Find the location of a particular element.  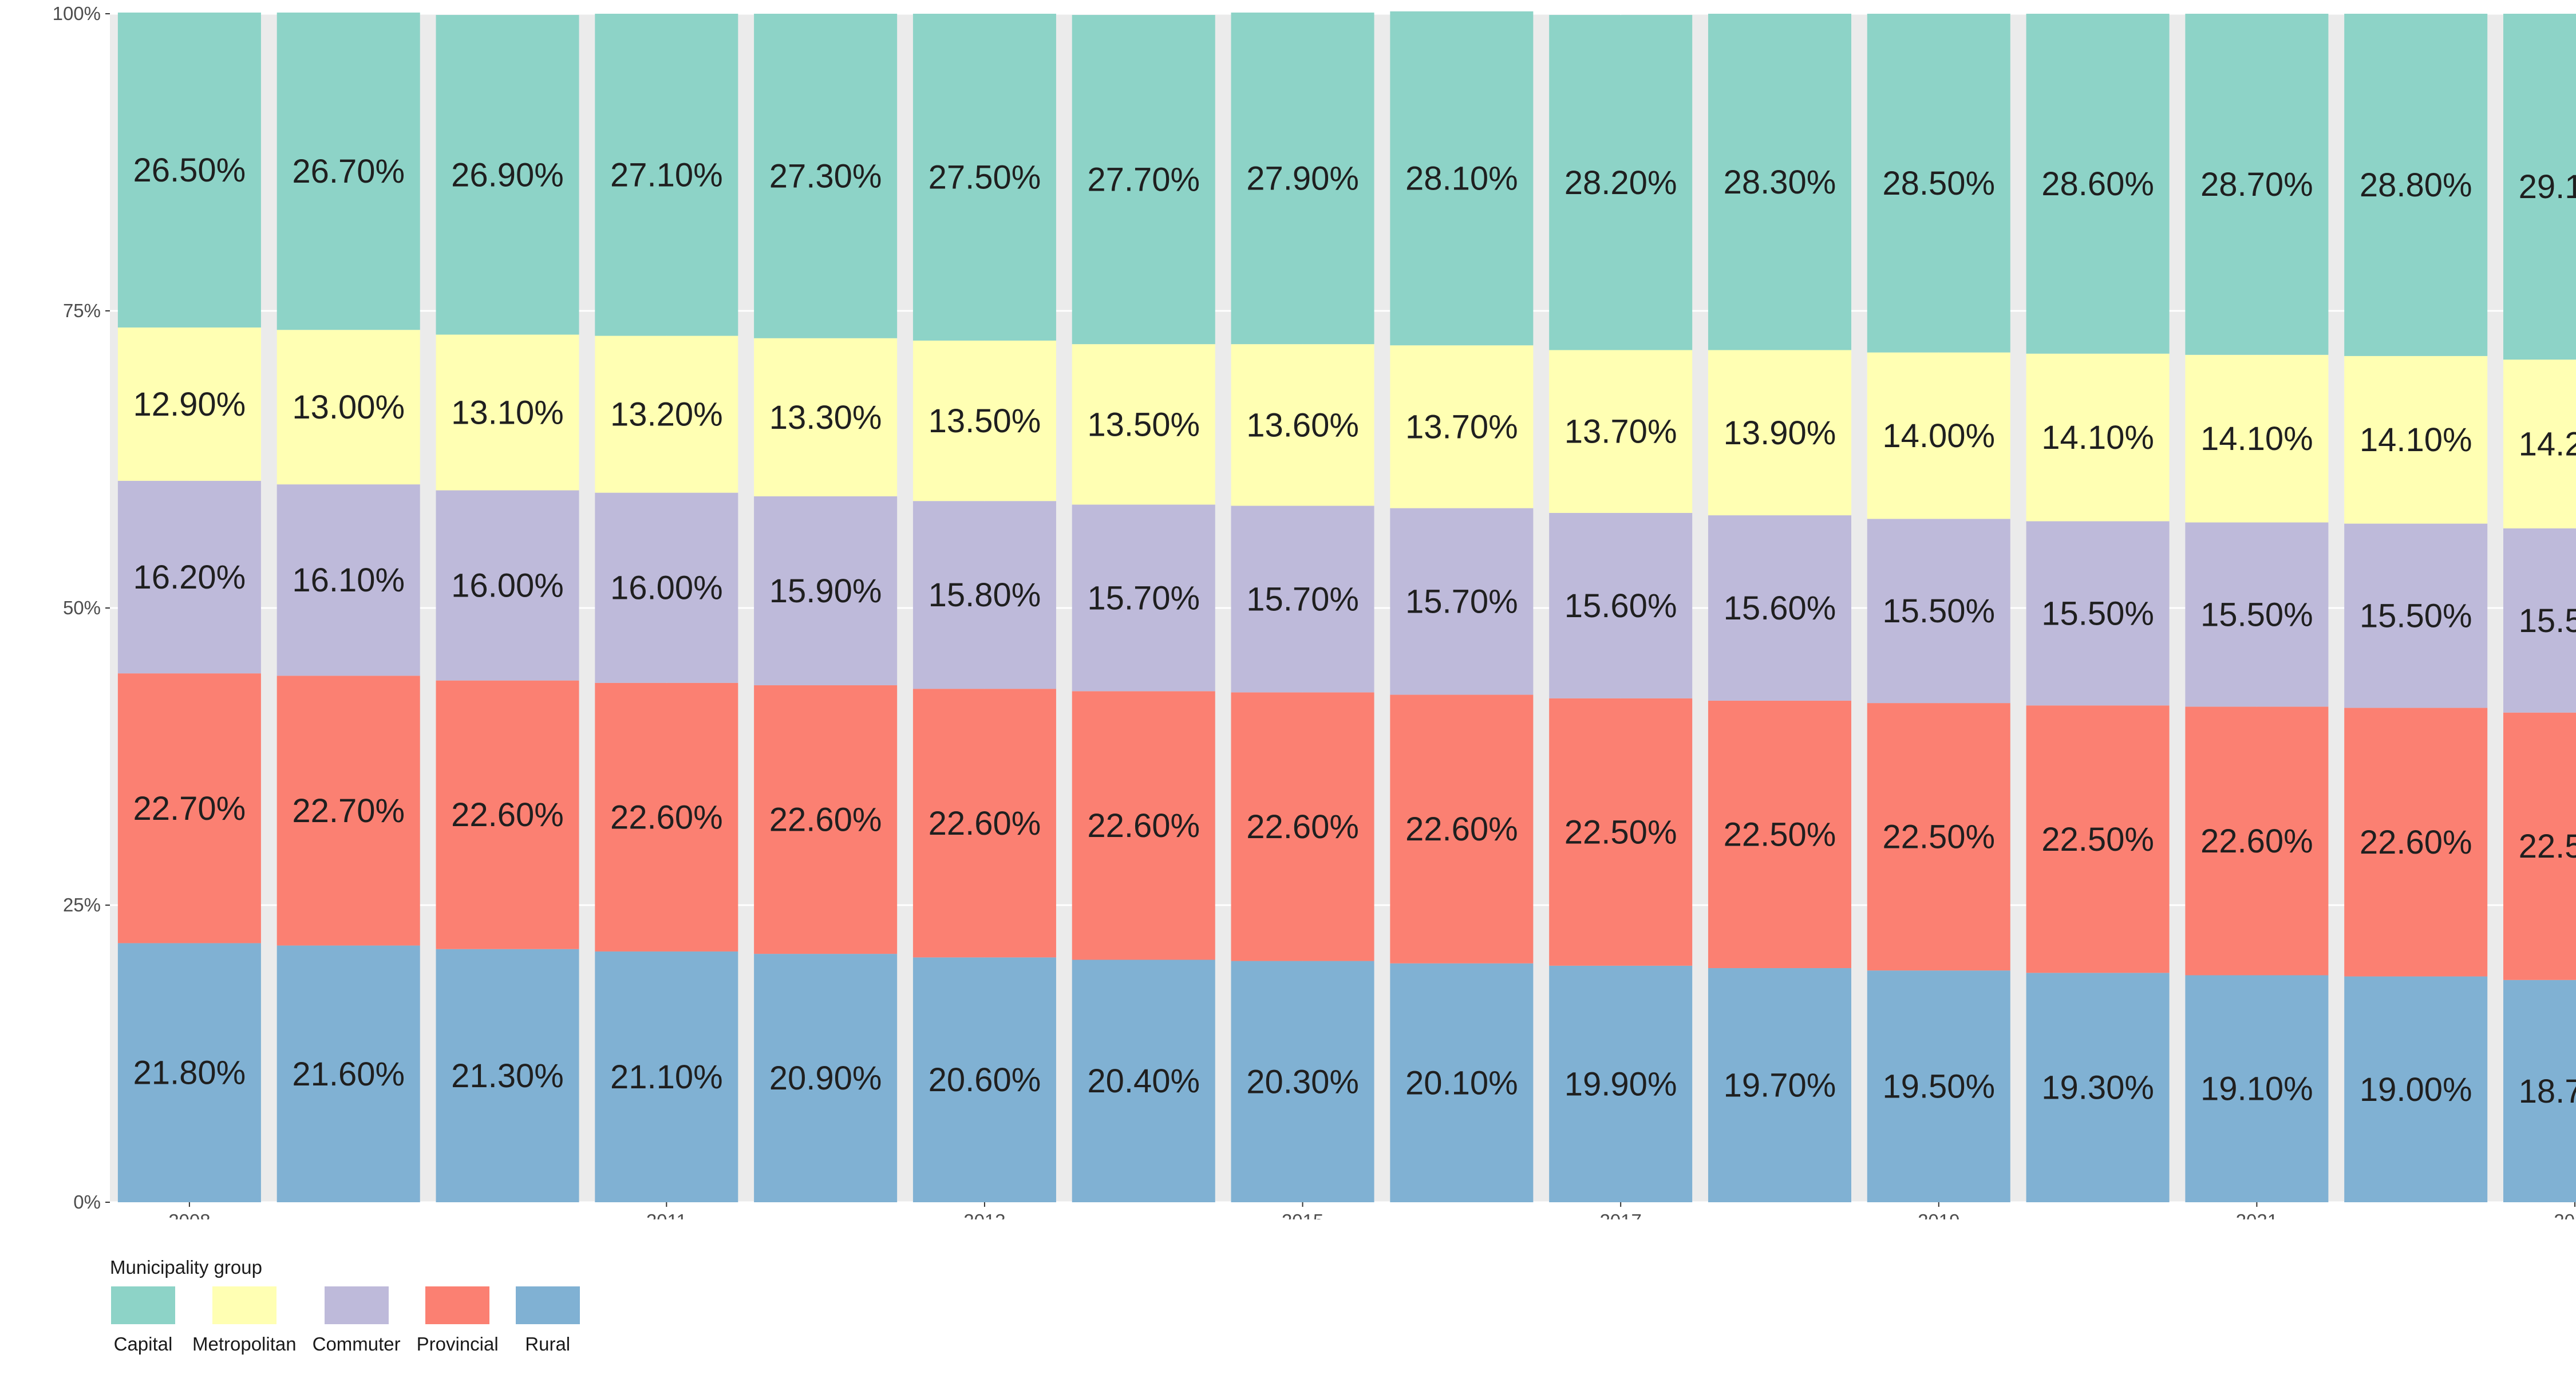

data-label: 29.10% is located at coordinates (2547, 187).